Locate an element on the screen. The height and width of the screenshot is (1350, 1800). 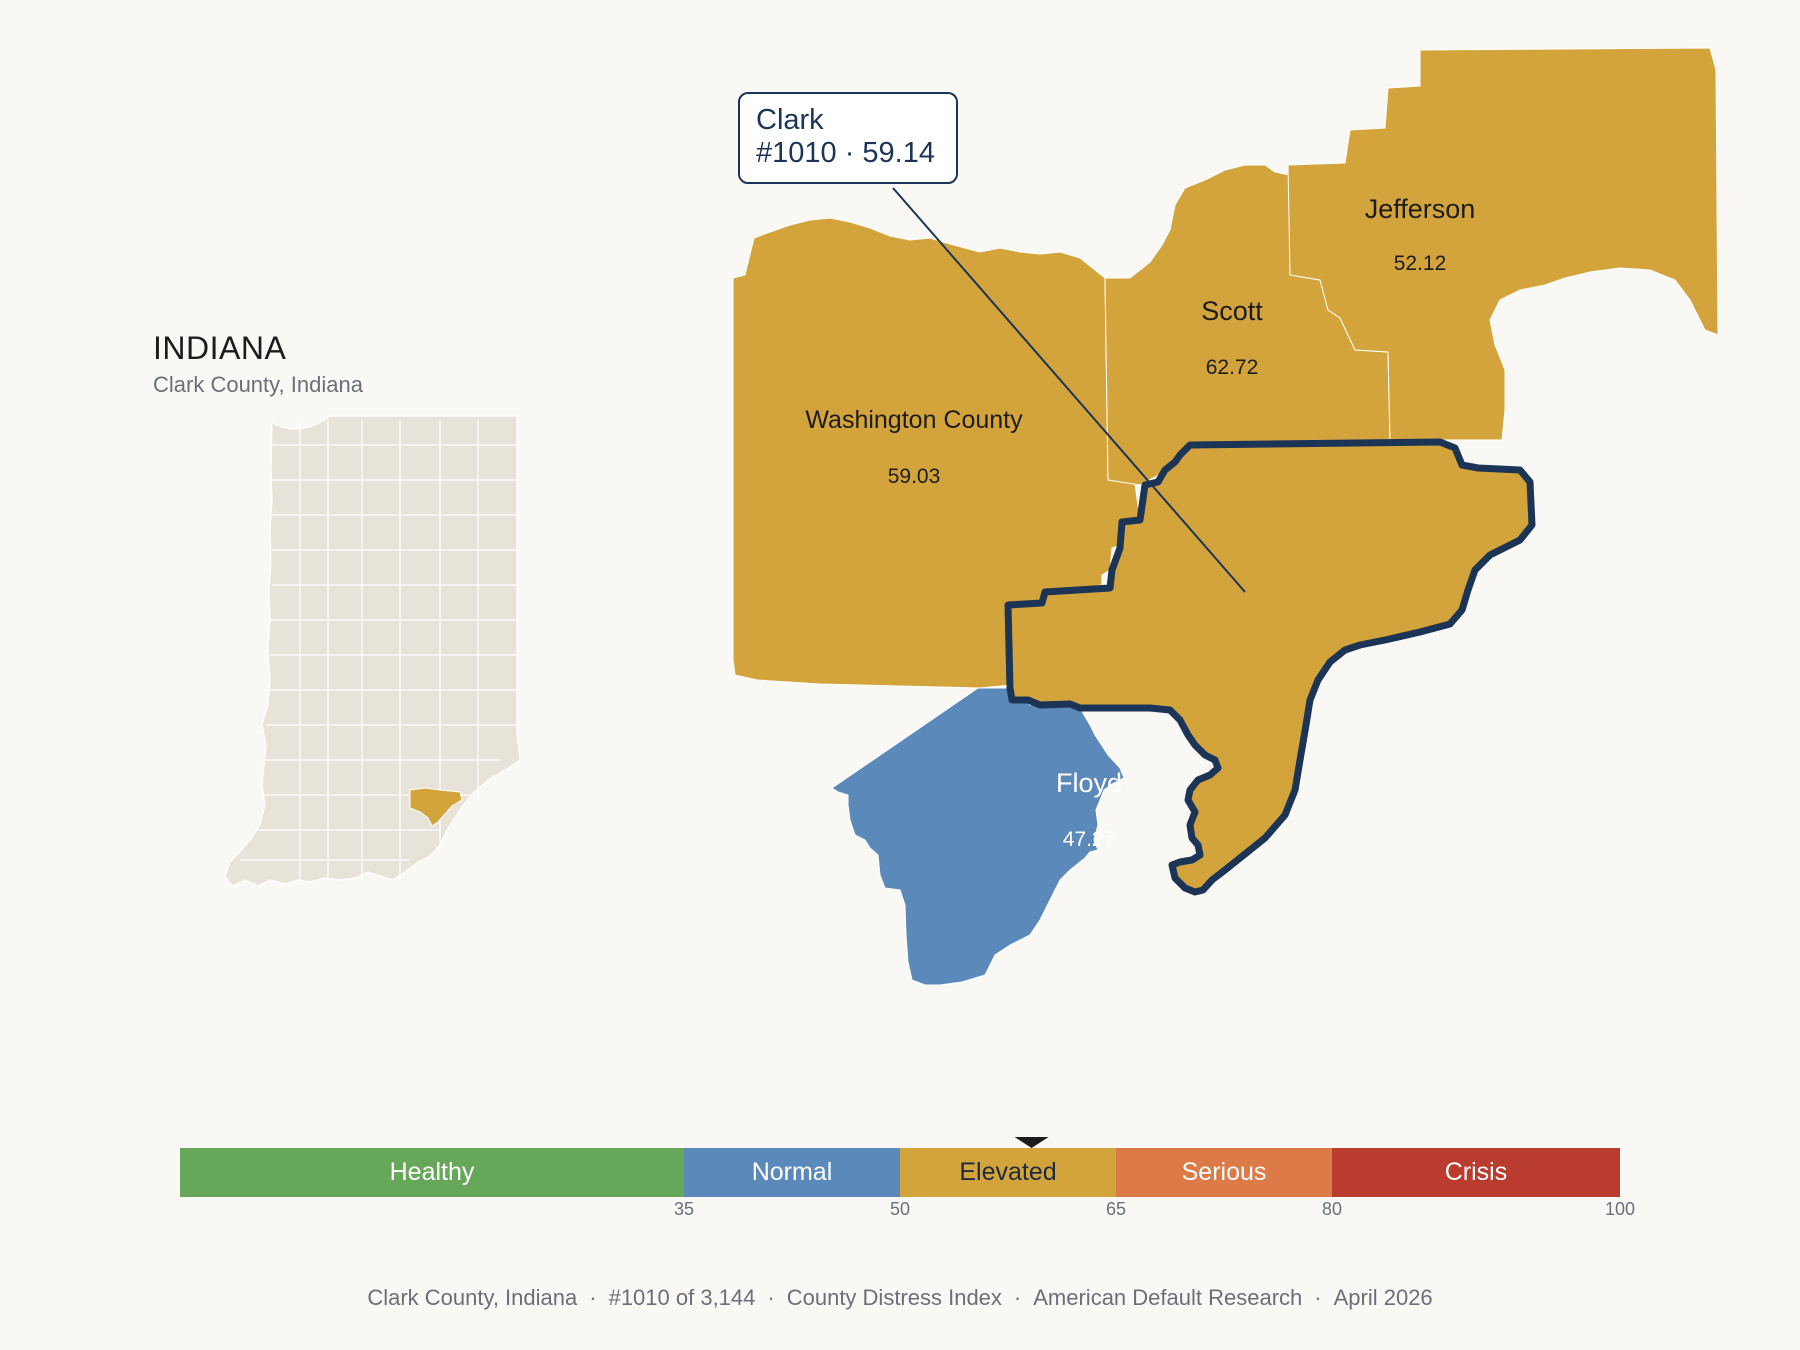
scale-marker-triangle is located at coordinates (1031, 1142).